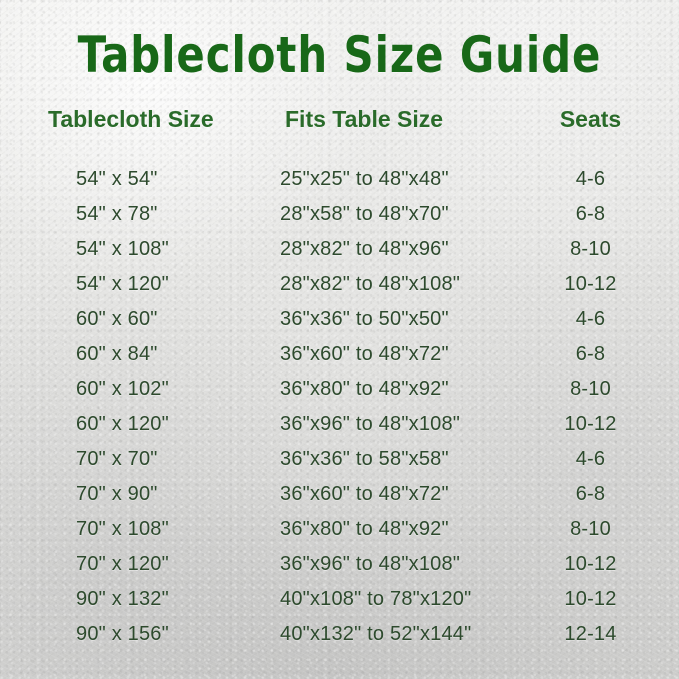 This screenshot has width=679, height=679. I want to click on cell-fits-table-size: 28"x82" to 48"x96", so click(364, 249).